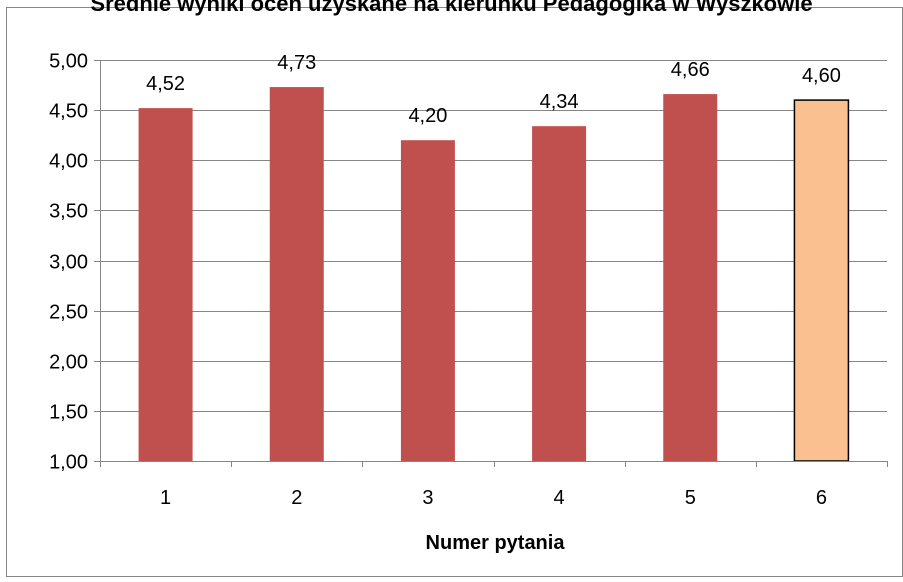 This screenshot has width=903, height=582. Describe the element at coordinates (68, 263) in the screenshot. I see `y-tick-label: 3,00` at that location.